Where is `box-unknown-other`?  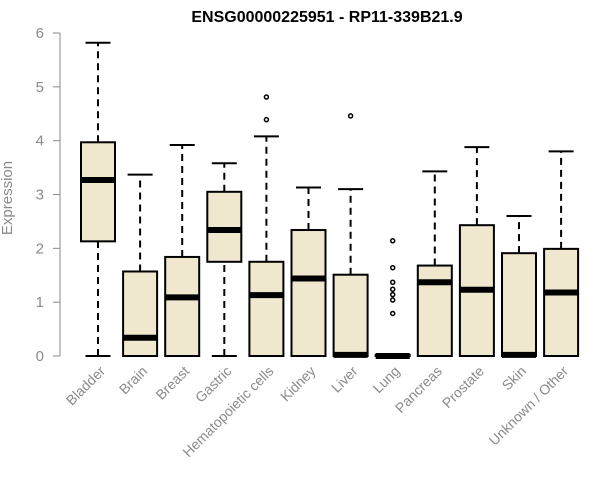
box-unknown-other is located at coordinates (561, 254).